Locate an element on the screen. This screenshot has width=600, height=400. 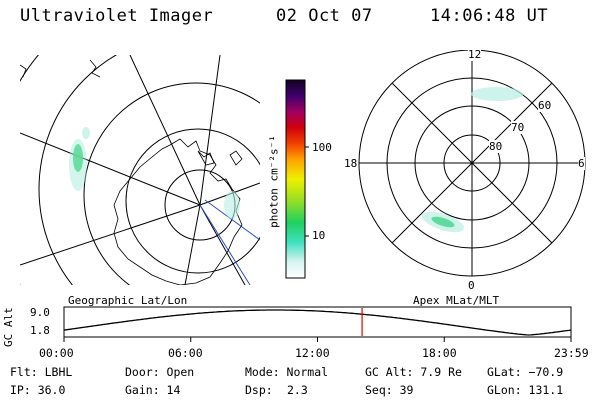
mlt-label-6: 6 is located at coordinates (581, 163).